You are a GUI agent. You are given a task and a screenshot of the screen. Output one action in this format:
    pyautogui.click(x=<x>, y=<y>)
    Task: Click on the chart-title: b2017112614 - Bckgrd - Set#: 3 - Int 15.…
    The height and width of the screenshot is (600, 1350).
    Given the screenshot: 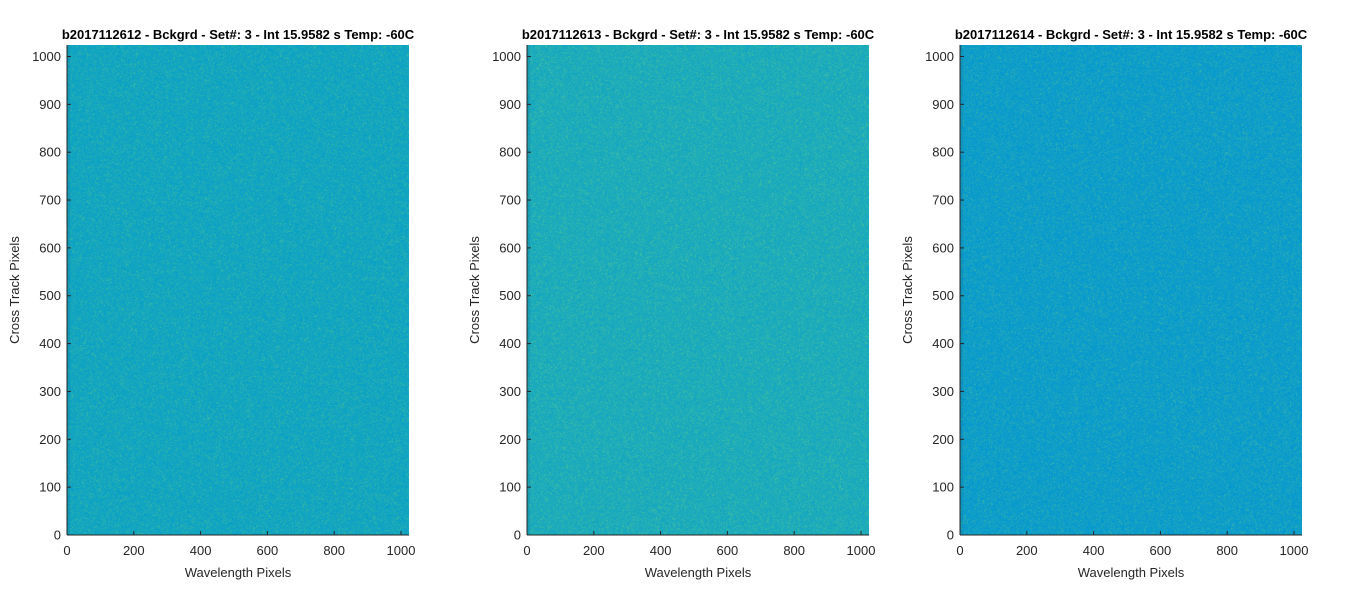 What is the action you would take?
    pyautogui.click(x=1131, y=34)
    